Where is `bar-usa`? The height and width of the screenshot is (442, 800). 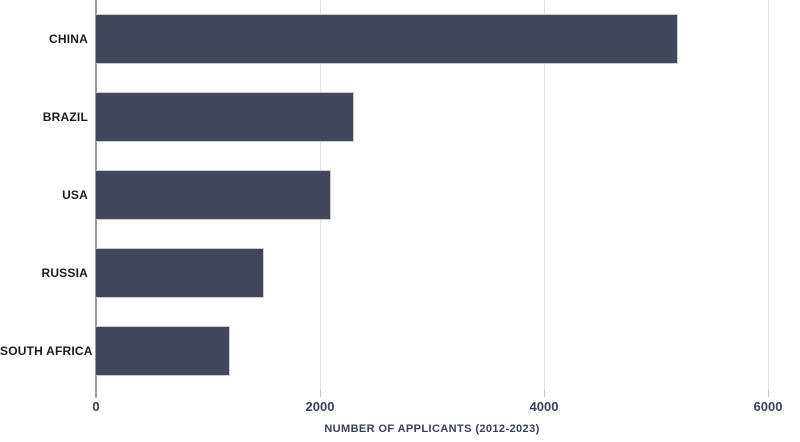 bar-usa is located at coordinates (214, 195).